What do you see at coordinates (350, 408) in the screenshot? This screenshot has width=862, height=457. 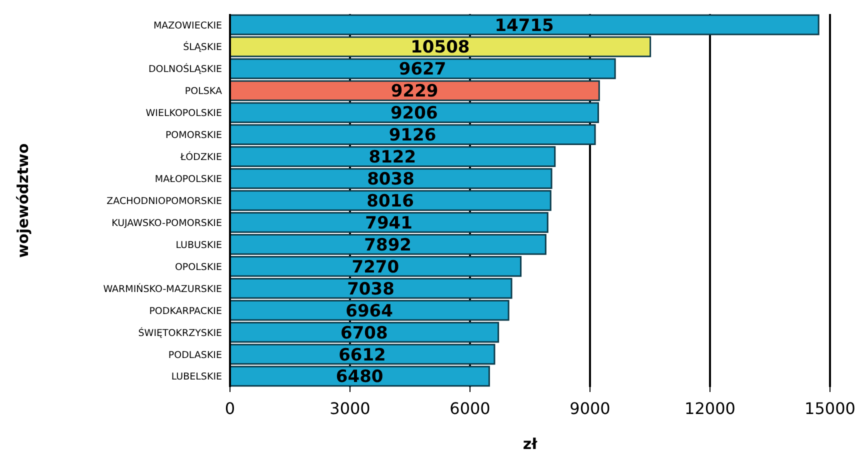 I see `x-tick-label: 3000` at bounding box center [350, 408].